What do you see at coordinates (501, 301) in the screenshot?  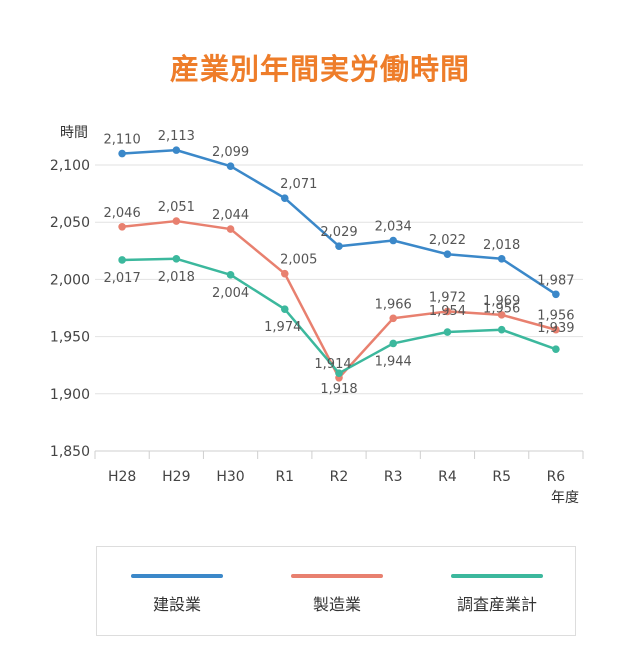 I see `data-label: 1,969` at bounding box center [501, 301].